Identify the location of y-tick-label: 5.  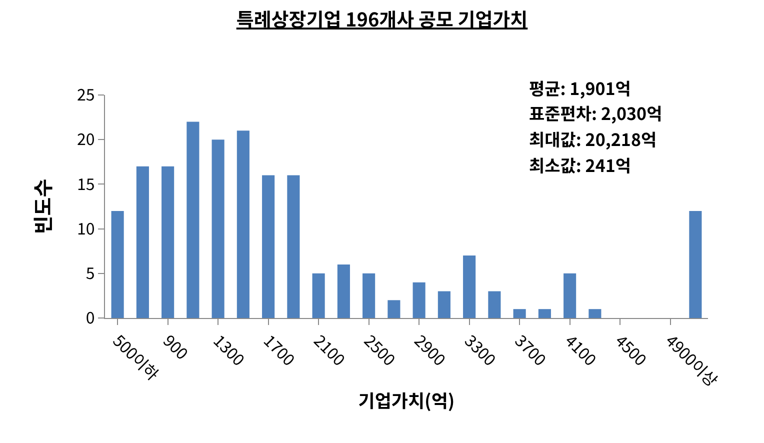
(90, 272).